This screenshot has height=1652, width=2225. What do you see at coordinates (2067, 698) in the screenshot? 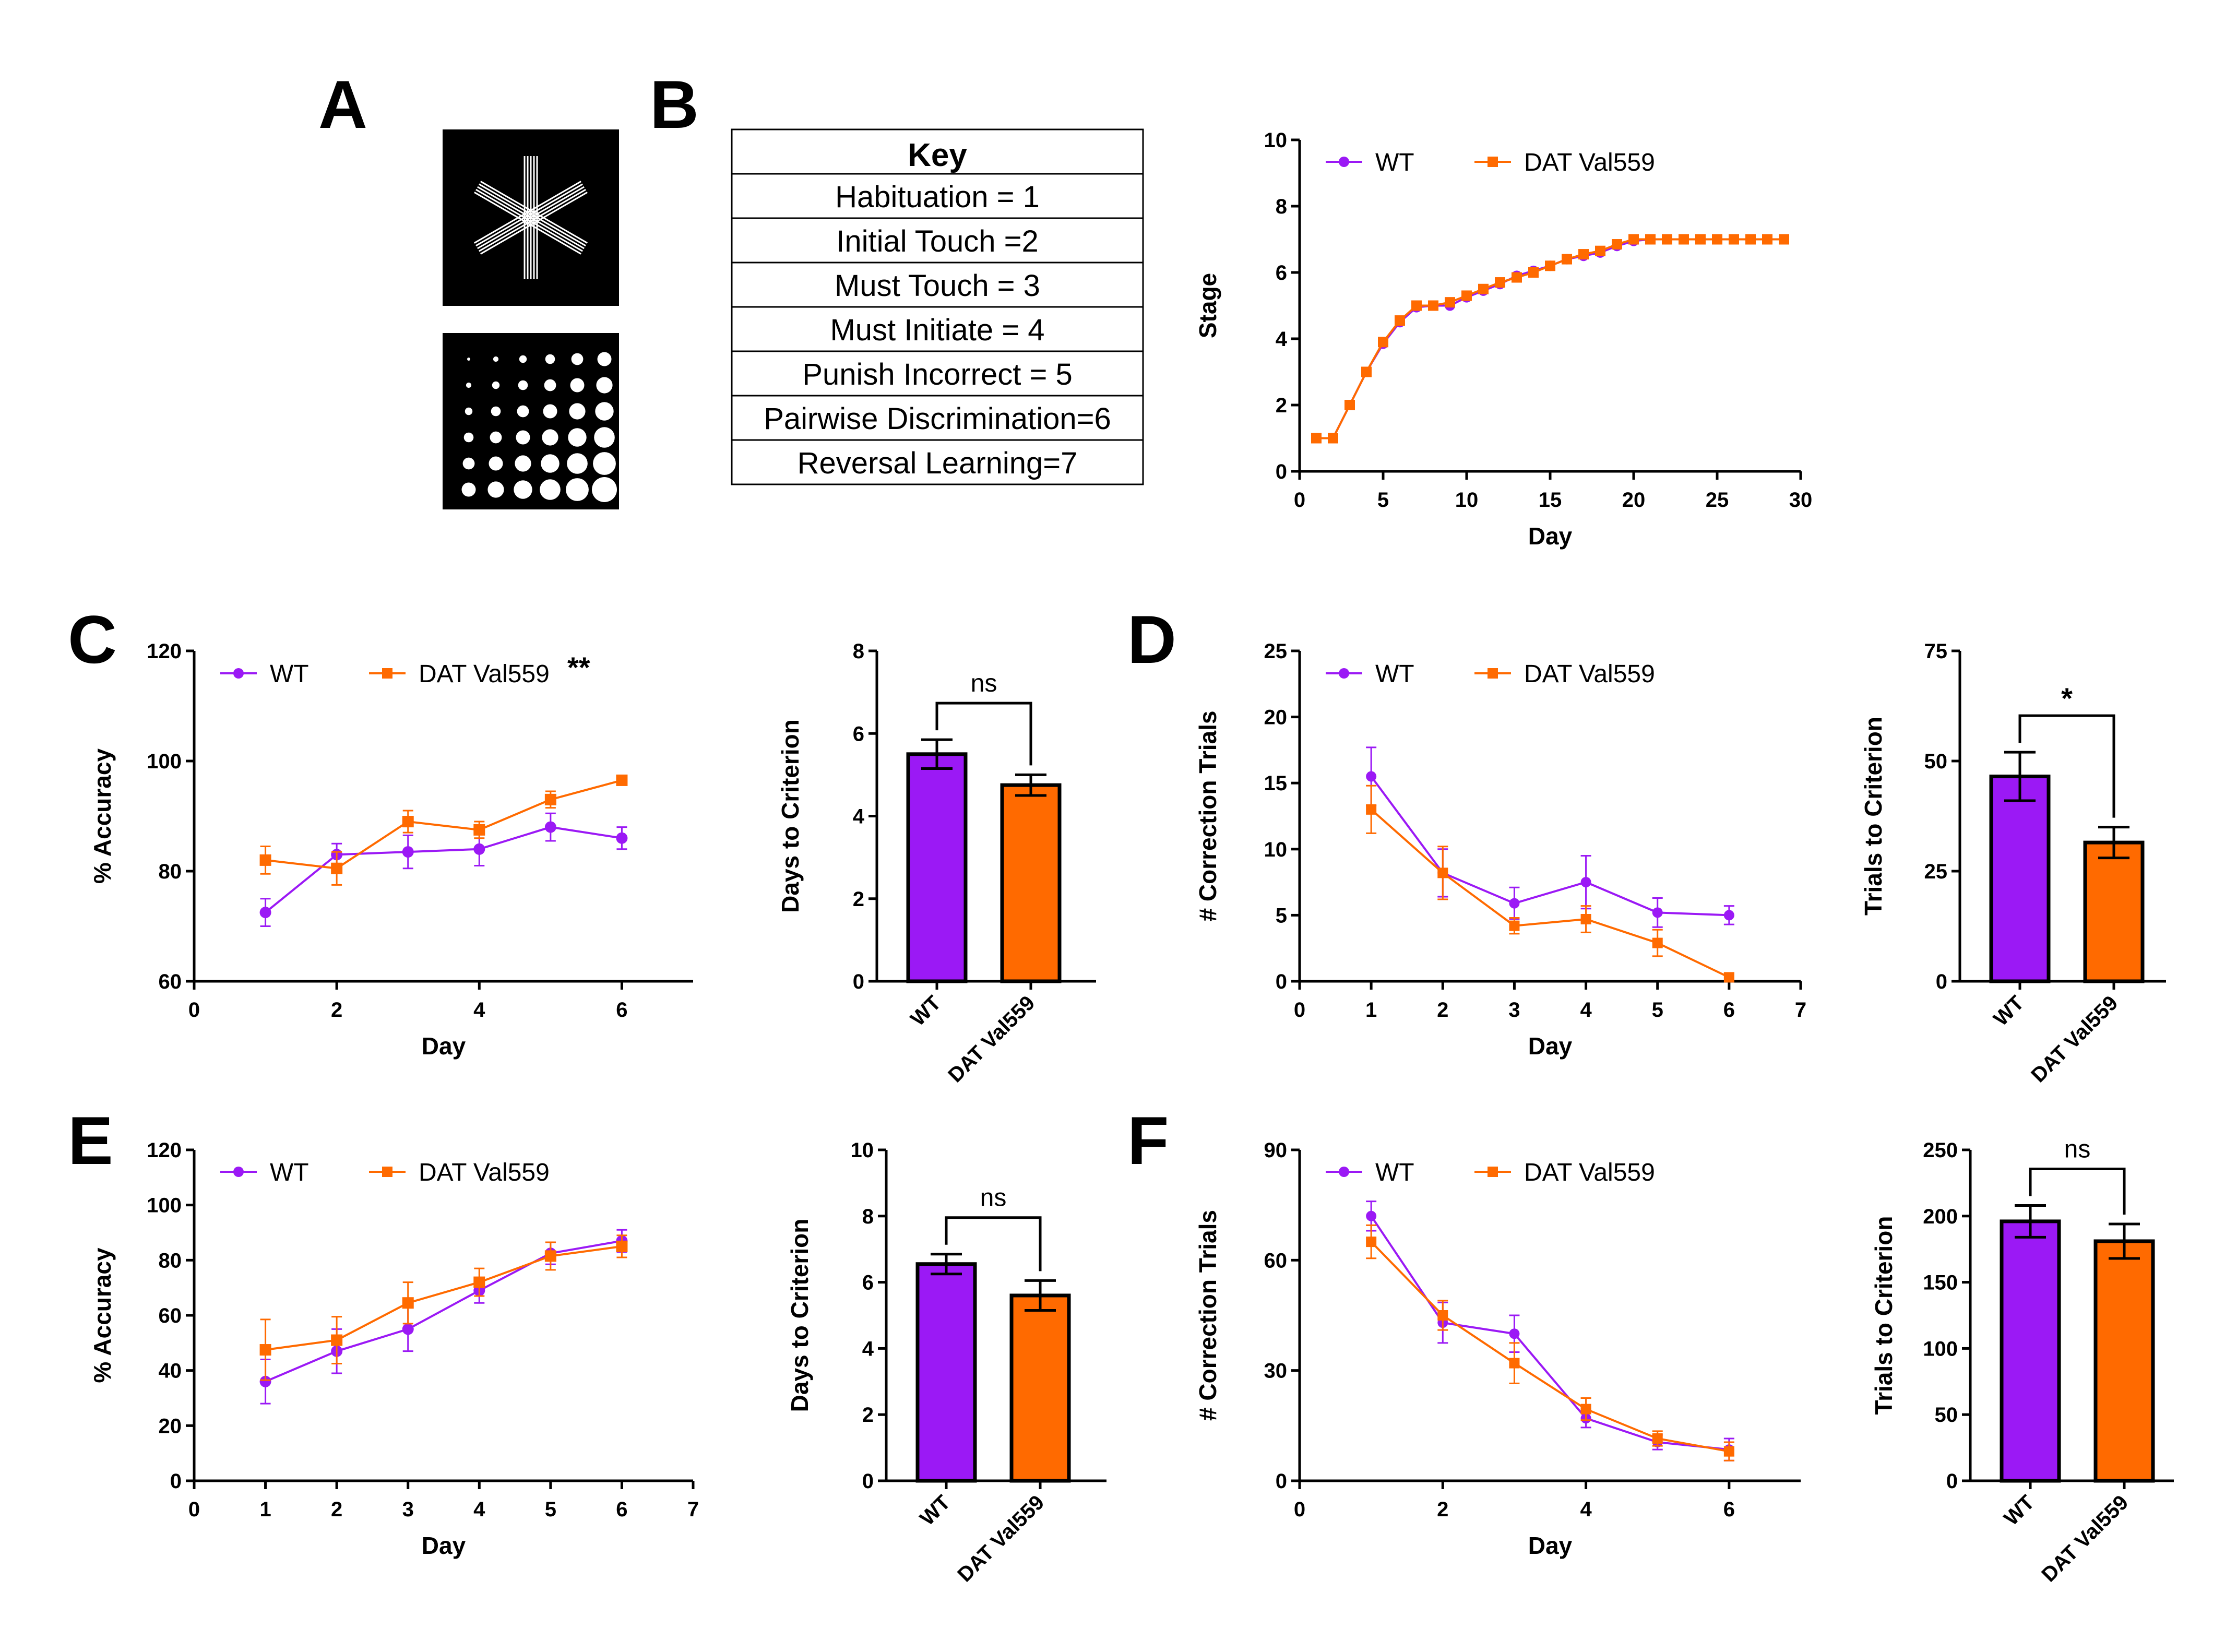
I see `significance-label: *` at bounding box center [2067, 698].